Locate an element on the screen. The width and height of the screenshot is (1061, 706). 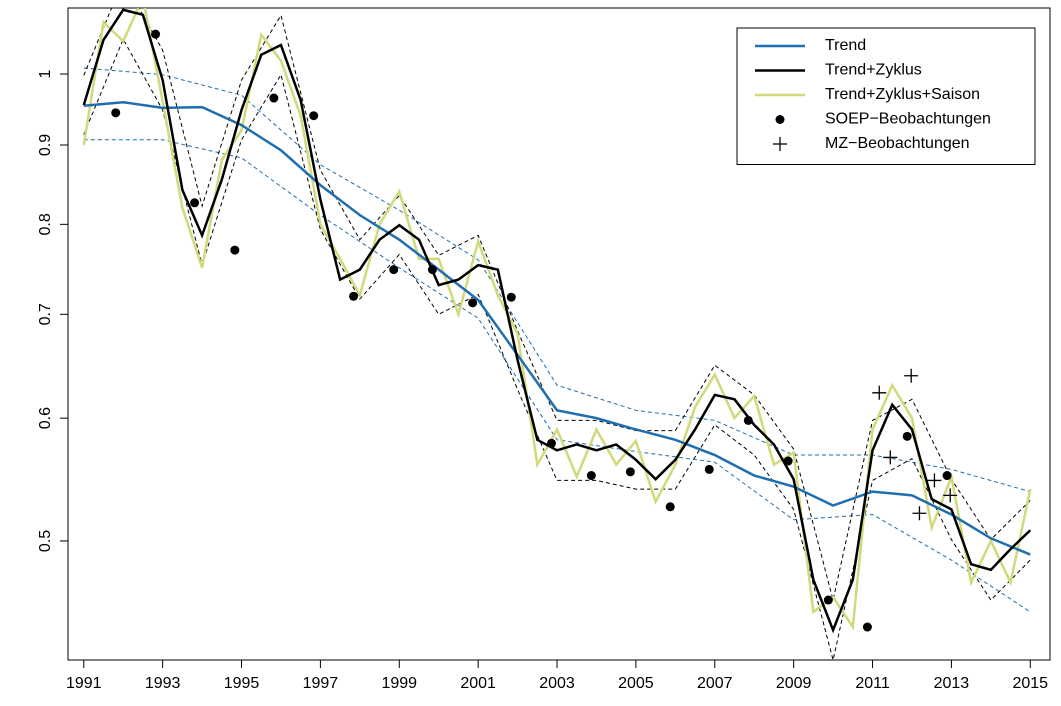
x-tick-label: 1999 is located at coordinates (399, 683).